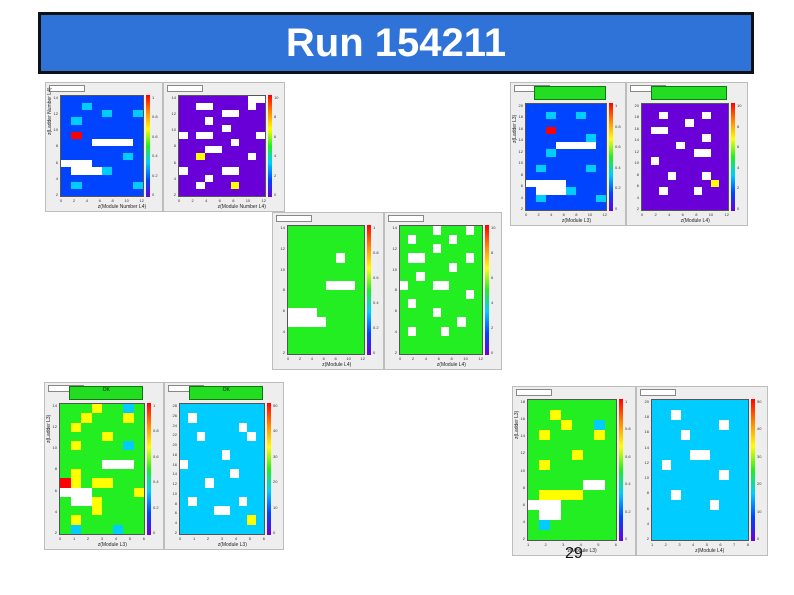 The height and width of the screenshot is (595, 794). What do you see at coordinates (563, 214) in the screenshot?
I see `x-axis-ticks-label: 6` at bounding box center [563, 214].